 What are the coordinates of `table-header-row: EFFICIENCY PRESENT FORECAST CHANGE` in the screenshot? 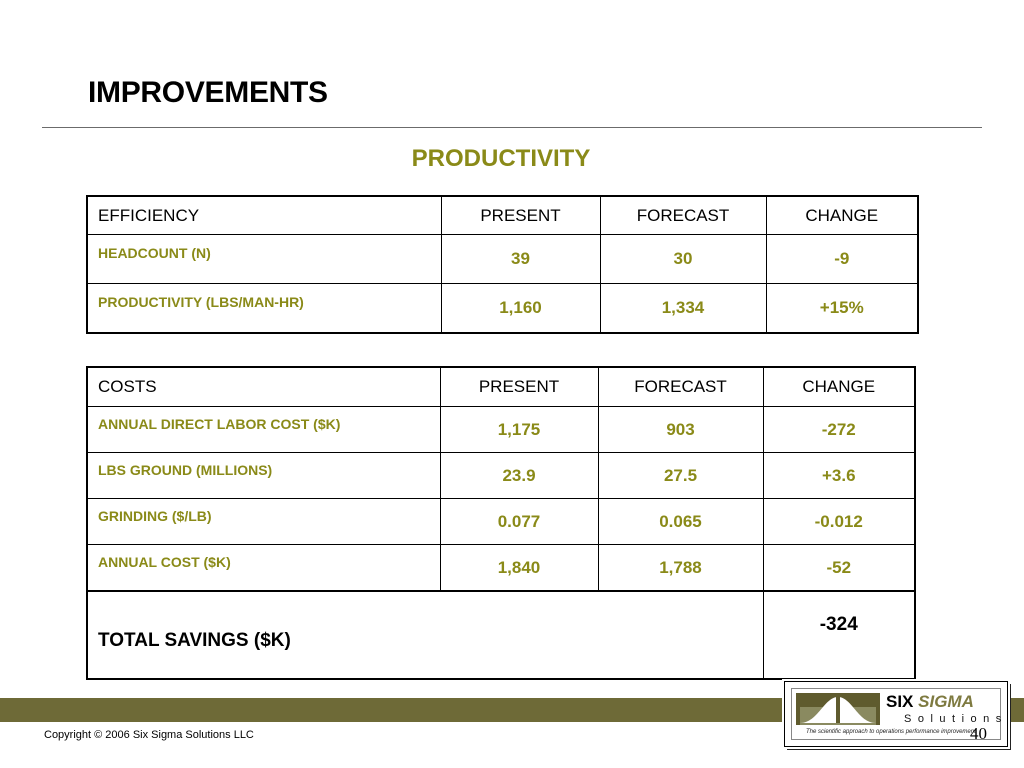 It's located at (502, 215).